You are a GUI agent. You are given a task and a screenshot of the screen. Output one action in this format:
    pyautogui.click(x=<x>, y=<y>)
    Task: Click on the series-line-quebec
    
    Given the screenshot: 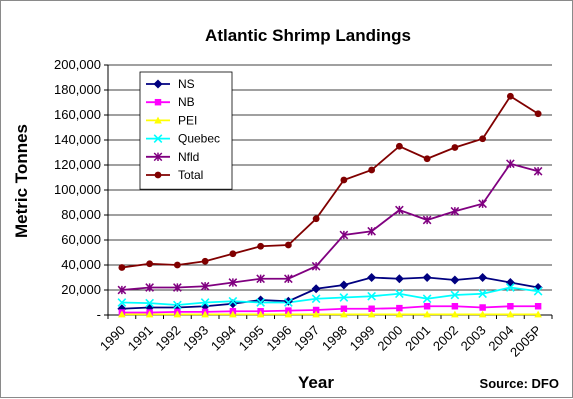 What is the action you would take?
    pyautogui.click(x=330, y=296)
    